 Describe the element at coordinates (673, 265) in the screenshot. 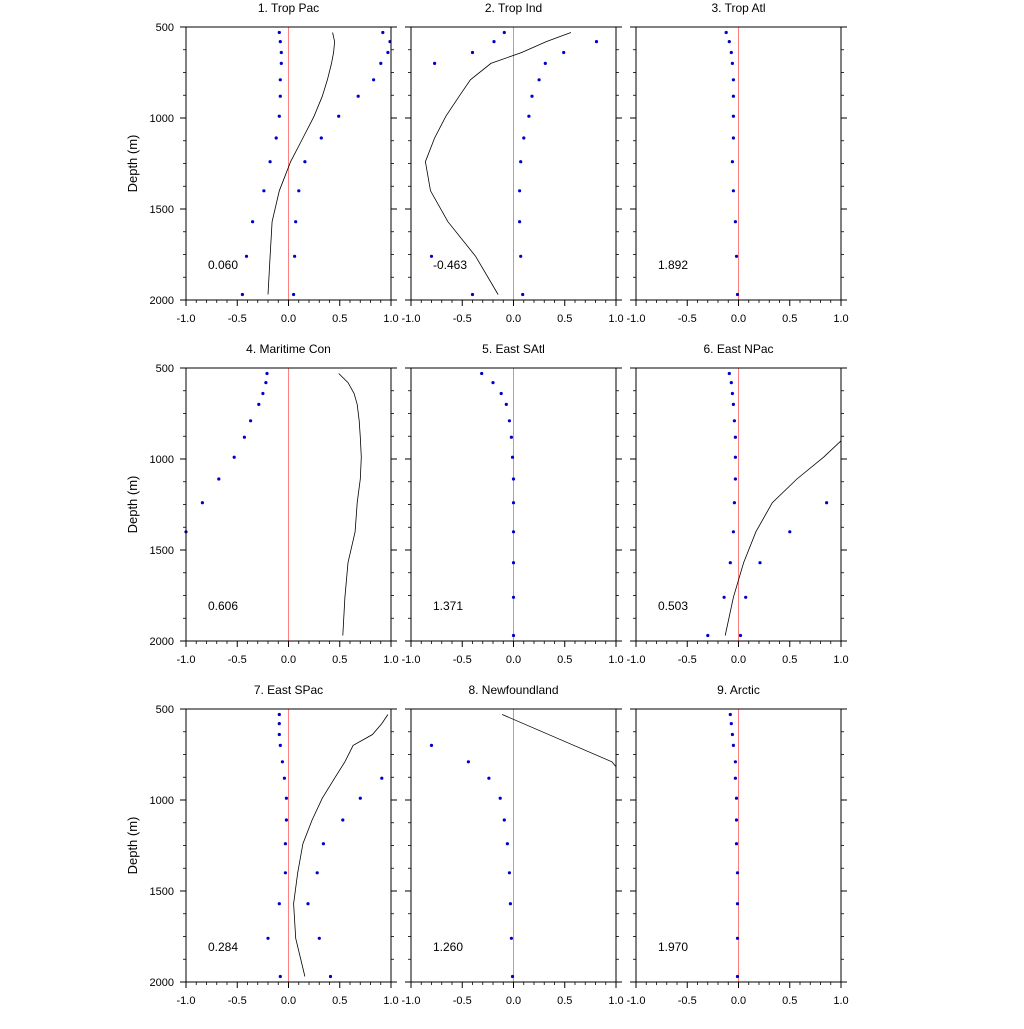

I see `panel-value: 1.892` at that location.